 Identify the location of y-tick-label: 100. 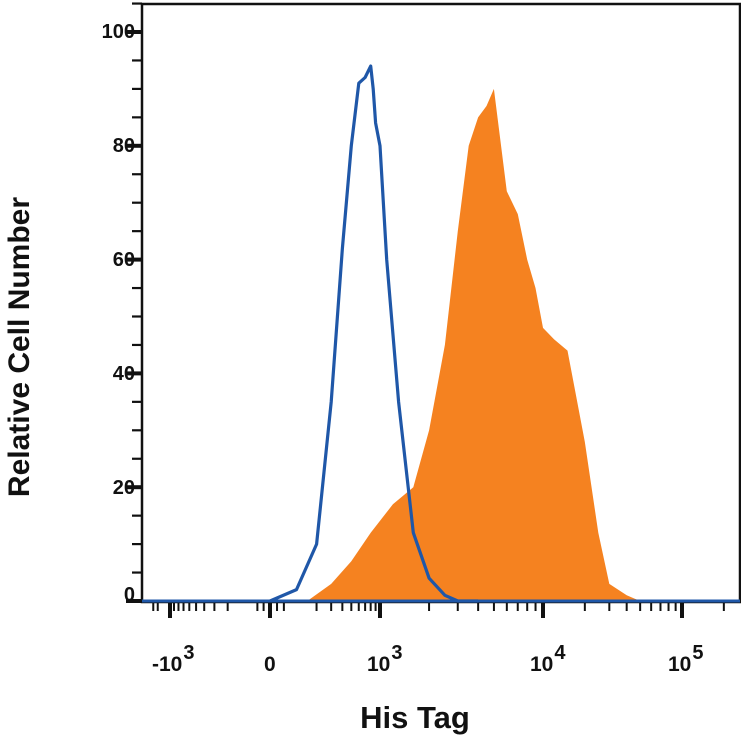
(118, 32).